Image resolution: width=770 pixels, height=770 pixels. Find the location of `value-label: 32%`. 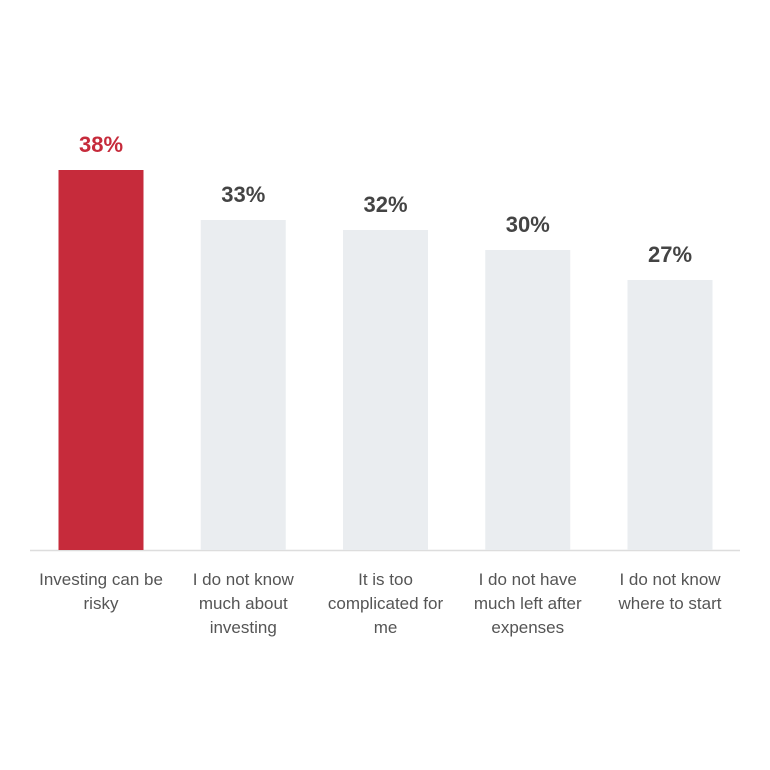

value-label: 32% is located at coordinates (385, 204).